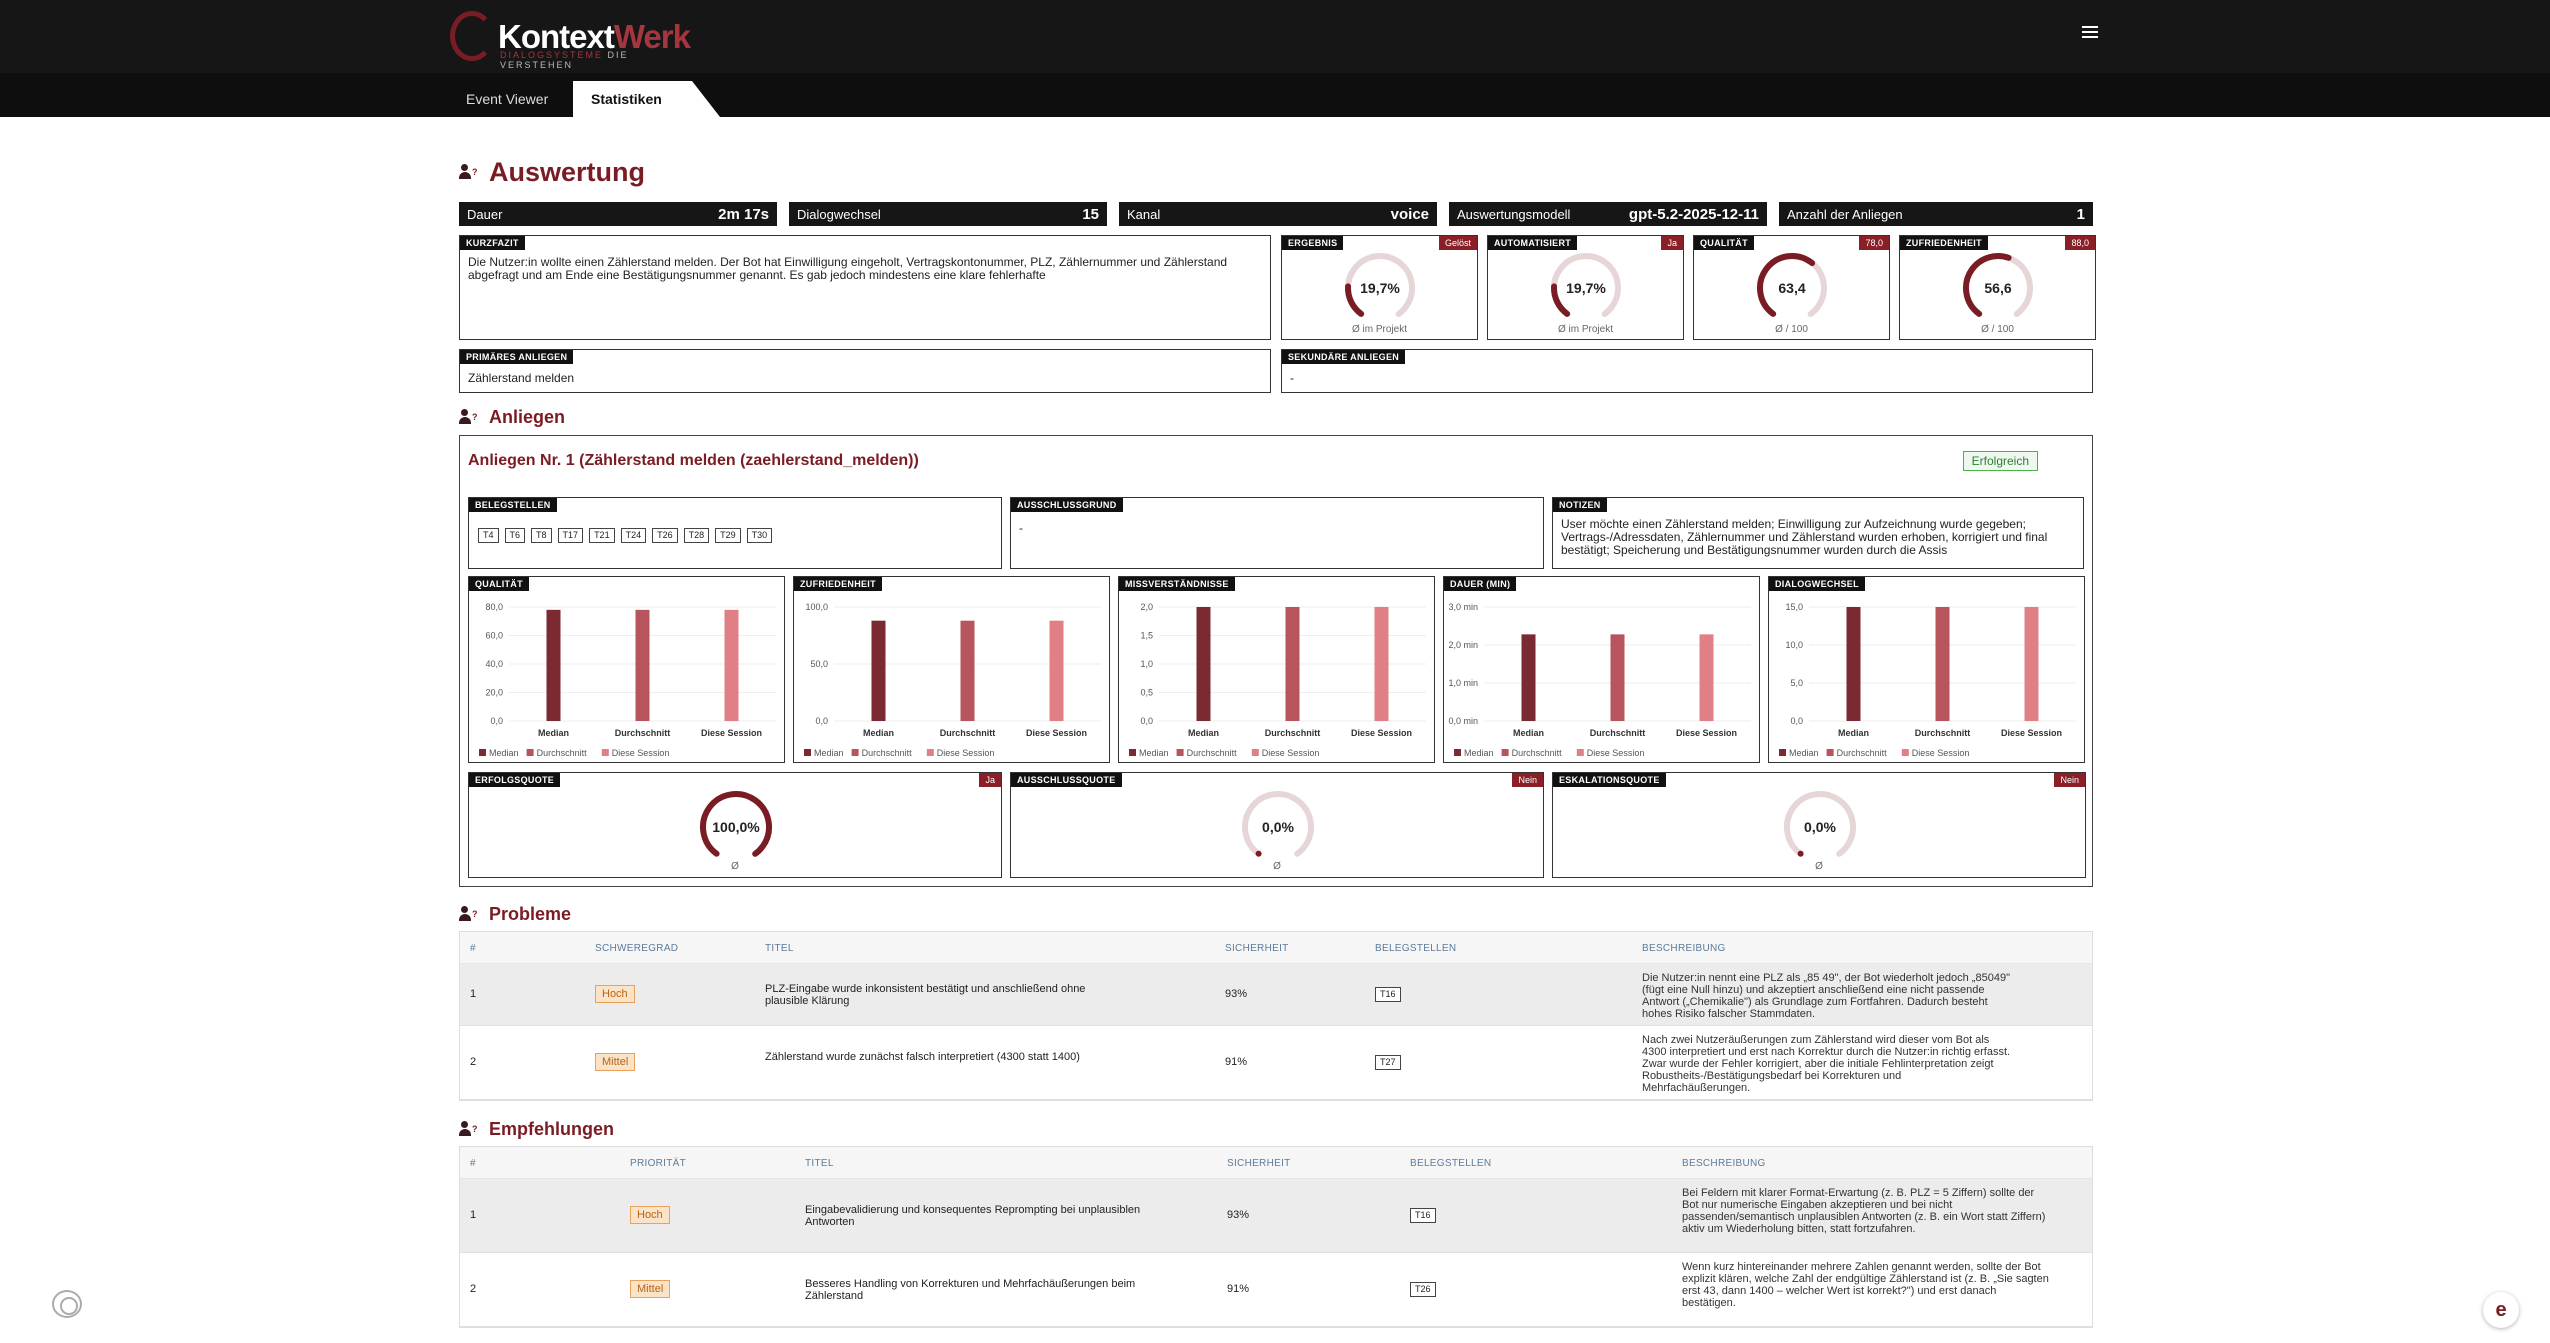 This screenshot has width=2550, height=1343. I want to click on chat-launcher-icon: e, so click(2501, 1310).